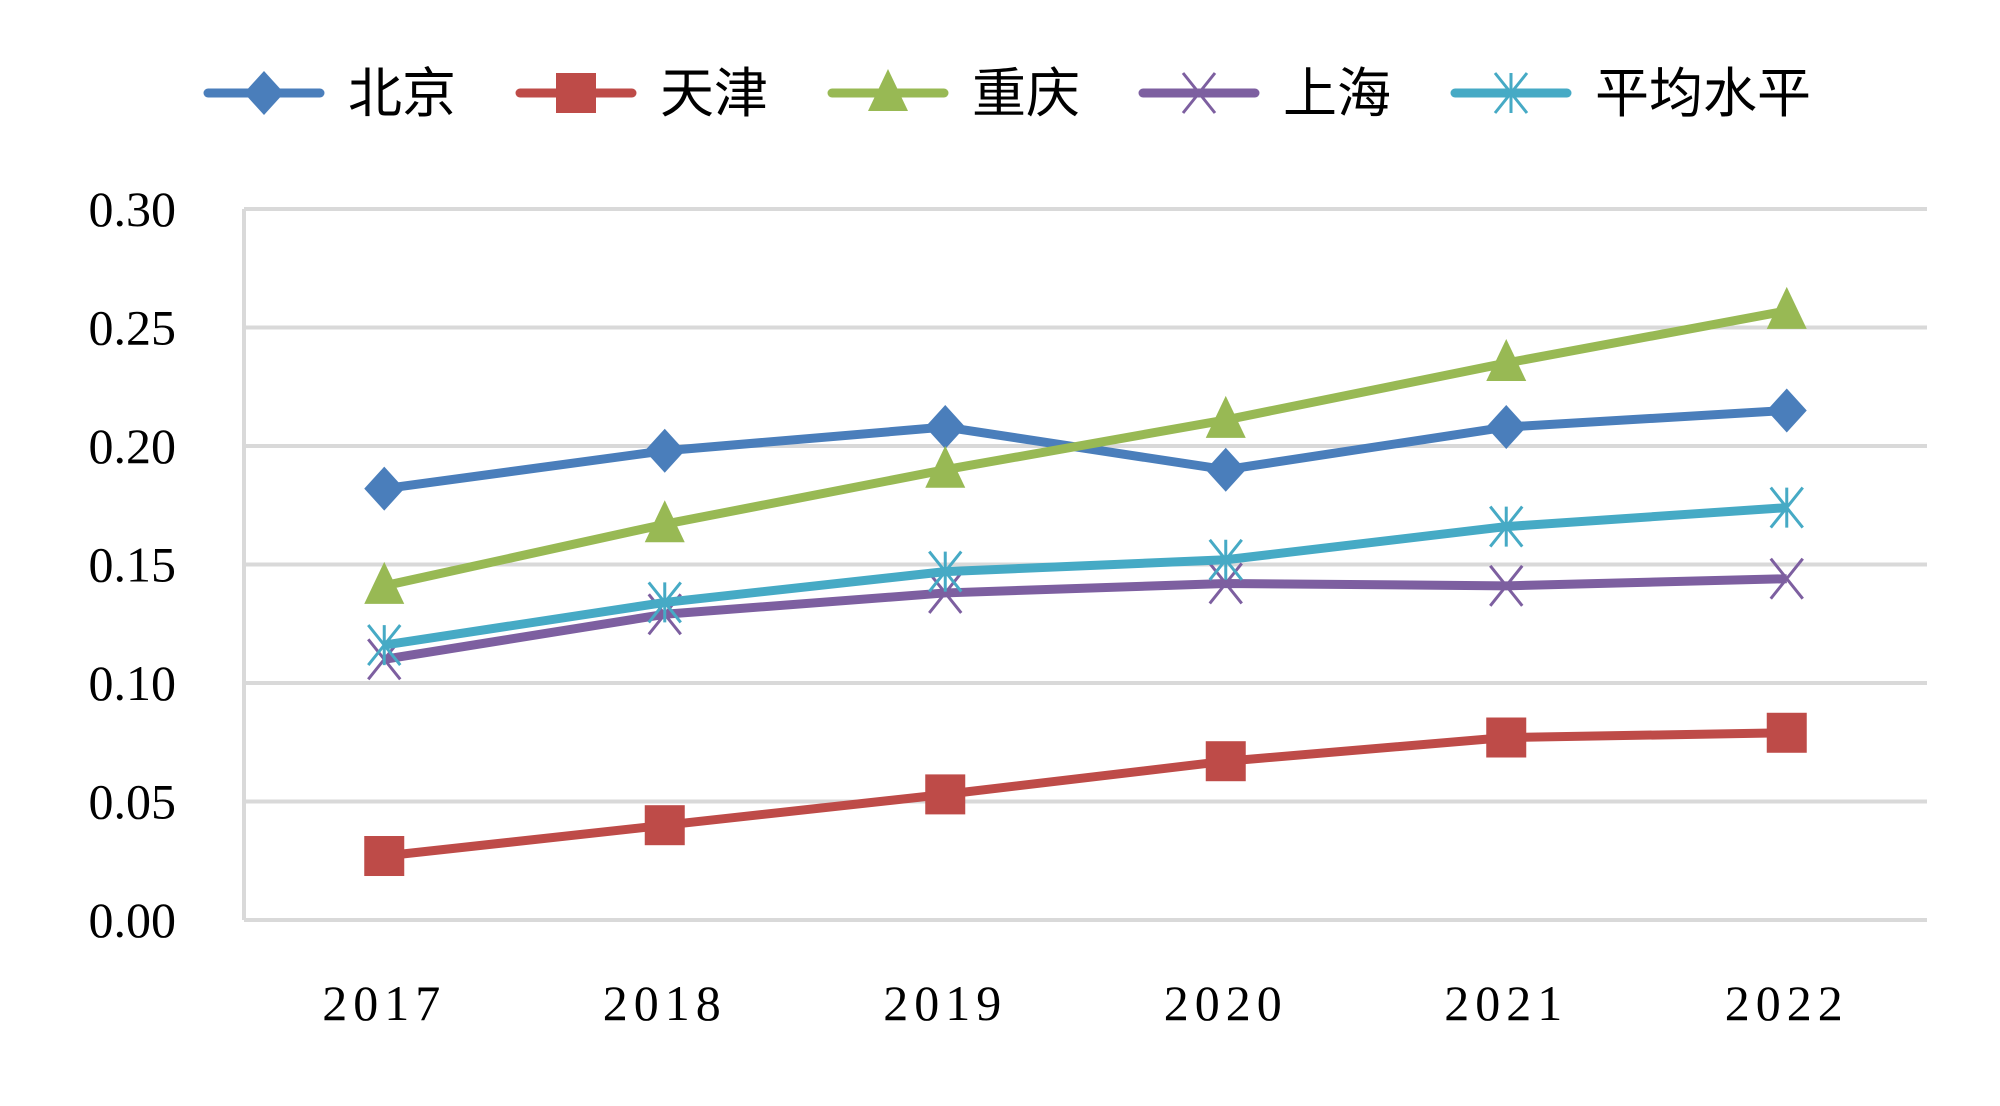 The image size is (2000, 1106). I want to click on y-tick-label: 0.20, so click(133, 446).